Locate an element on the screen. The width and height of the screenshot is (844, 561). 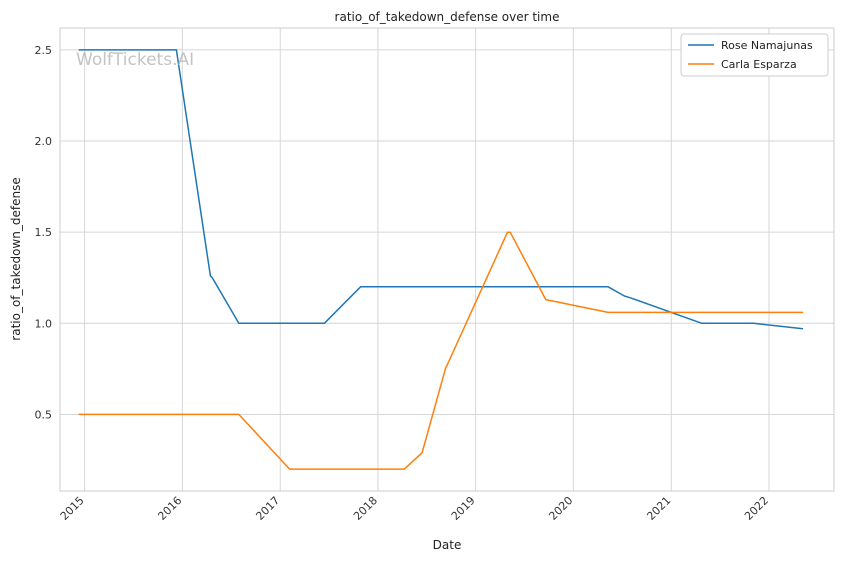
x-axis-label: Date is located at coordinates (447, 545).